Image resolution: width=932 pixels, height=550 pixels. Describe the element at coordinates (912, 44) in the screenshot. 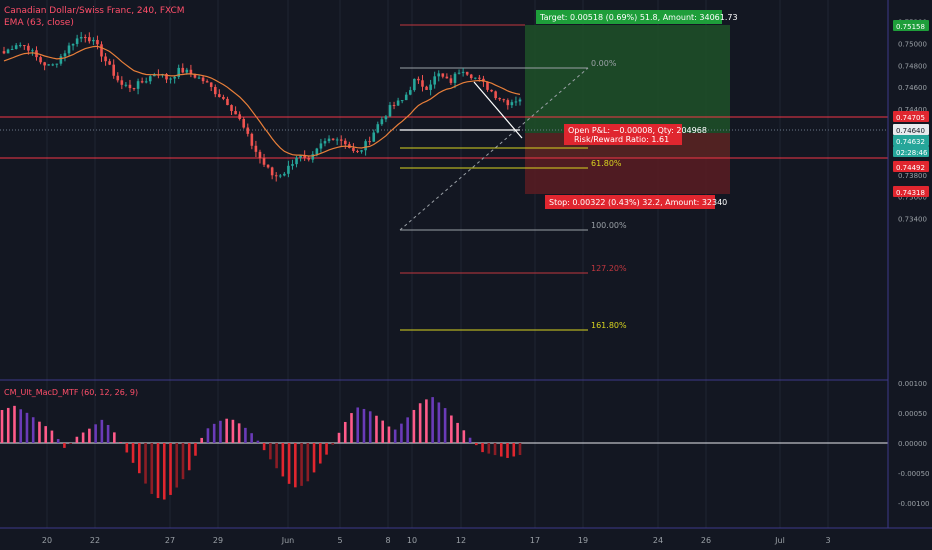

I see `price-tick-label: 0.75000` at that location.